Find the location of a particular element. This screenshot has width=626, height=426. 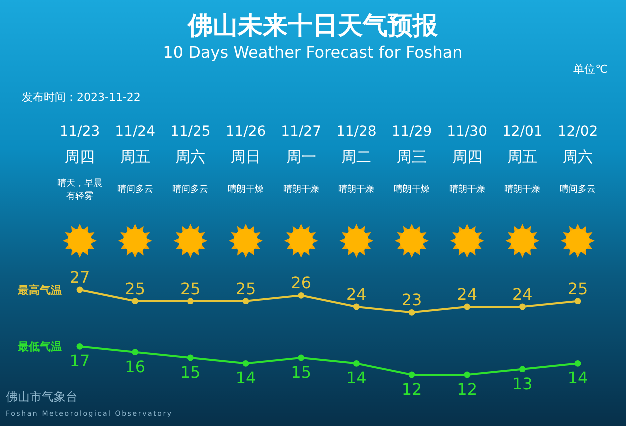

x-tick-label: 11/28 is located at coordinates (356, 132).